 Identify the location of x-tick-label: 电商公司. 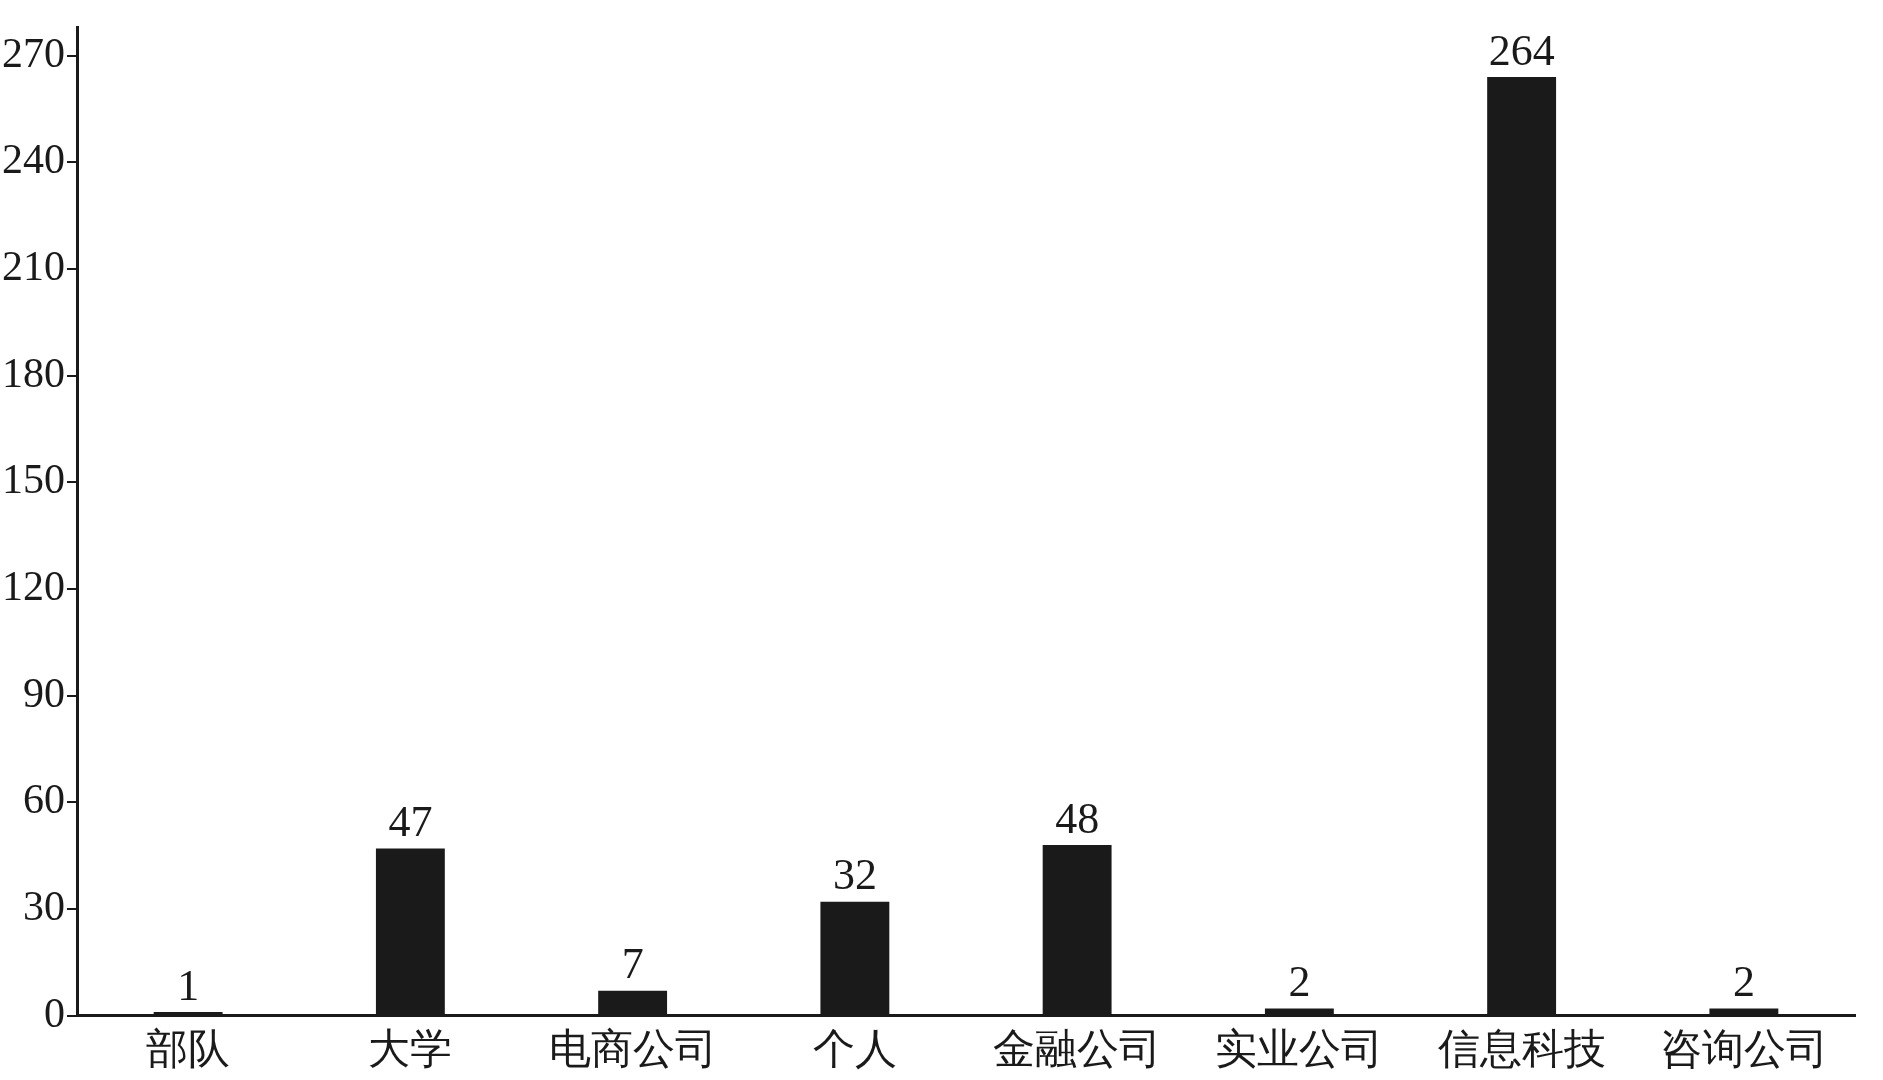
(632, 1048).